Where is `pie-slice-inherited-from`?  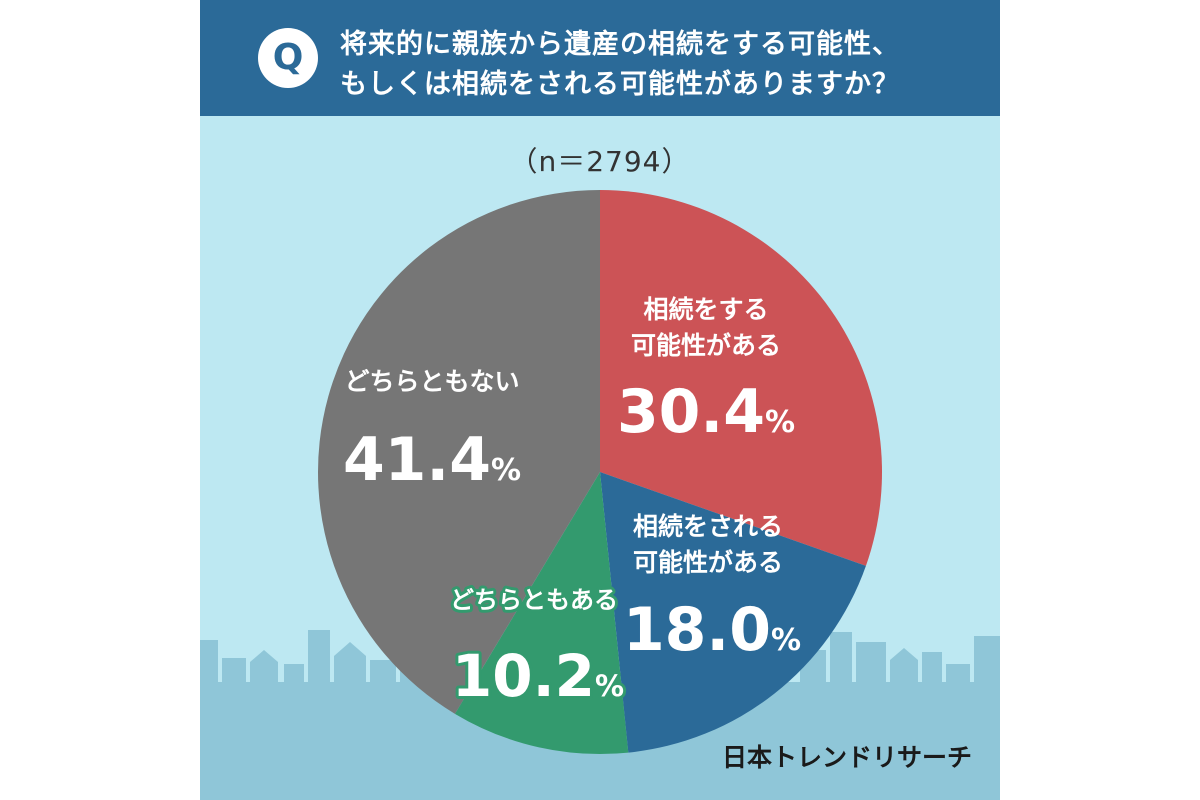
pie-slice-inherited-from is located at coordinates (733, 612).